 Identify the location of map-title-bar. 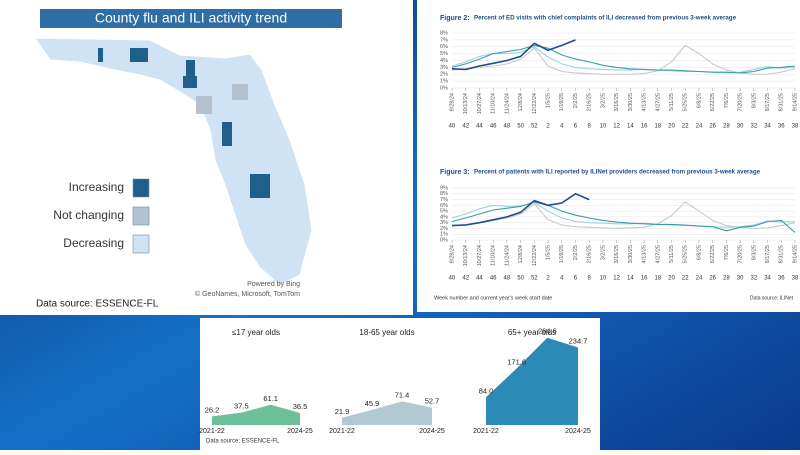
(191, 18).